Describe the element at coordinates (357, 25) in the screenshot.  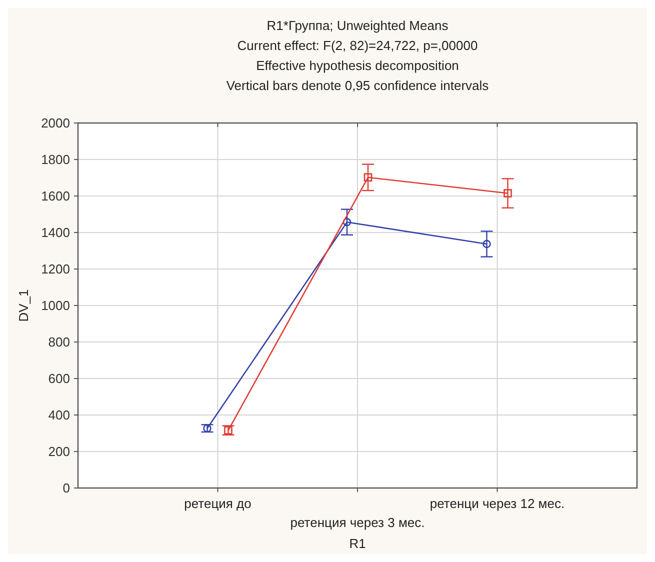
I see `chart-title: R1*Группа; Unweighted Means` at that location.